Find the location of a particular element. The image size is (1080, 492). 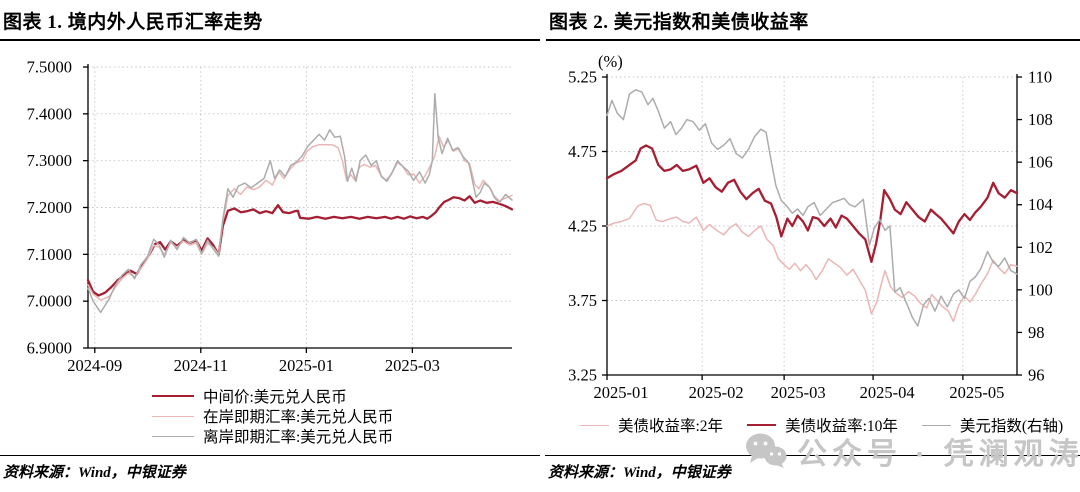

chart1-title: 图表 1. 境内外人民币汇率走势 is located at coordinates (270, 20).